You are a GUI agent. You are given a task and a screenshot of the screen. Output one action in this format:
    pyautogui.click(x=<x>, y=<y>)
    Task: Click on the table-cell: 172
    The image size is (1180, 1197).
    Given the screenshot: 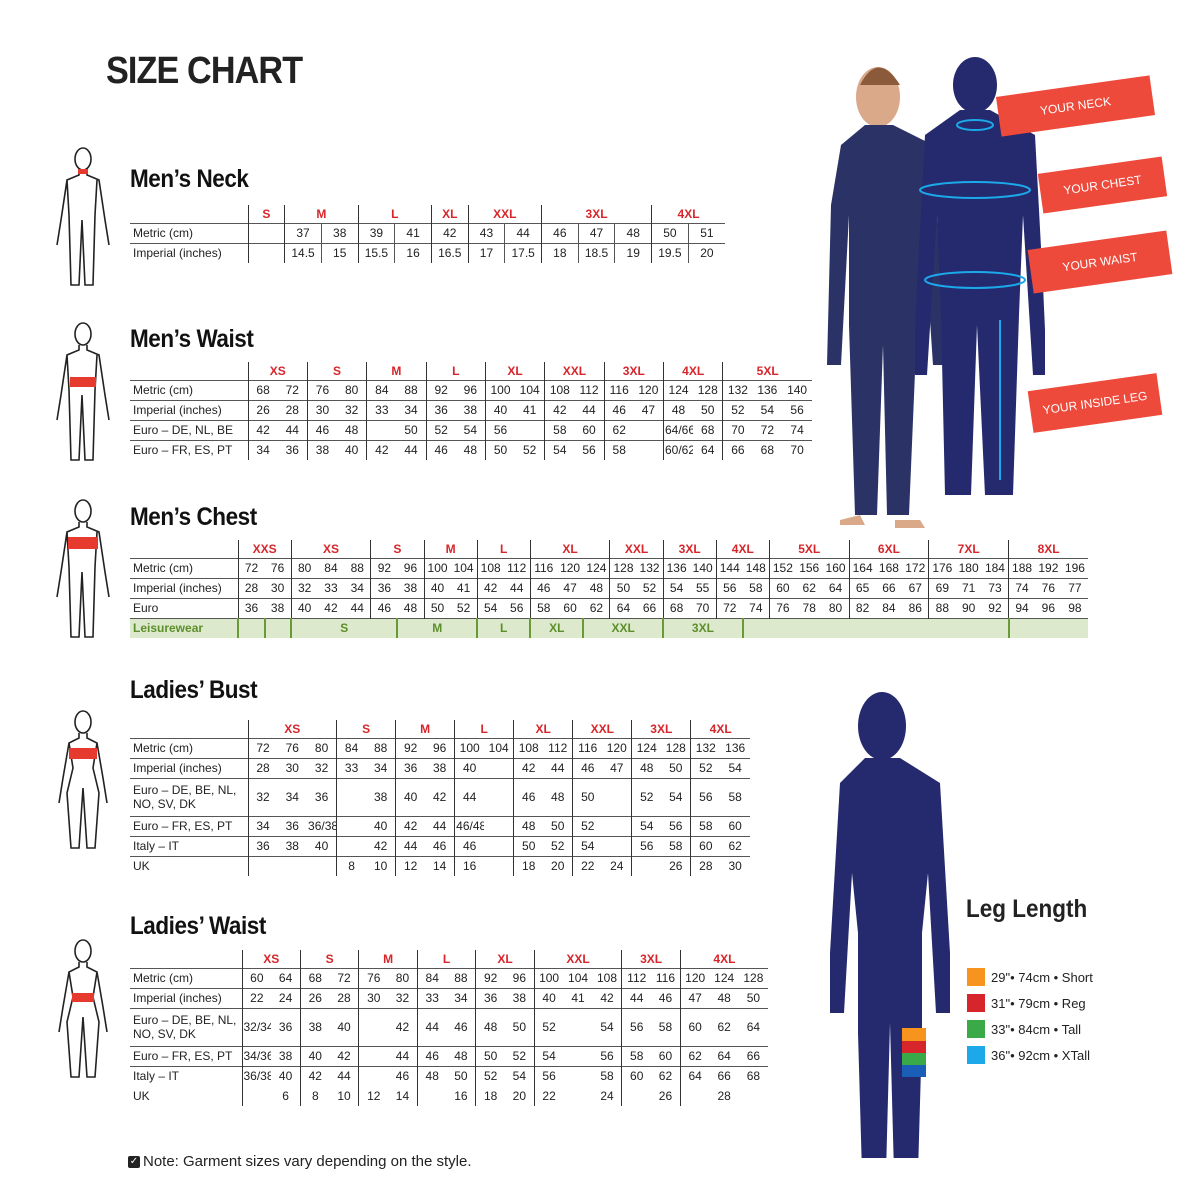 What is the action you would take?
    pyautogui.click(x=915, y=567)
    